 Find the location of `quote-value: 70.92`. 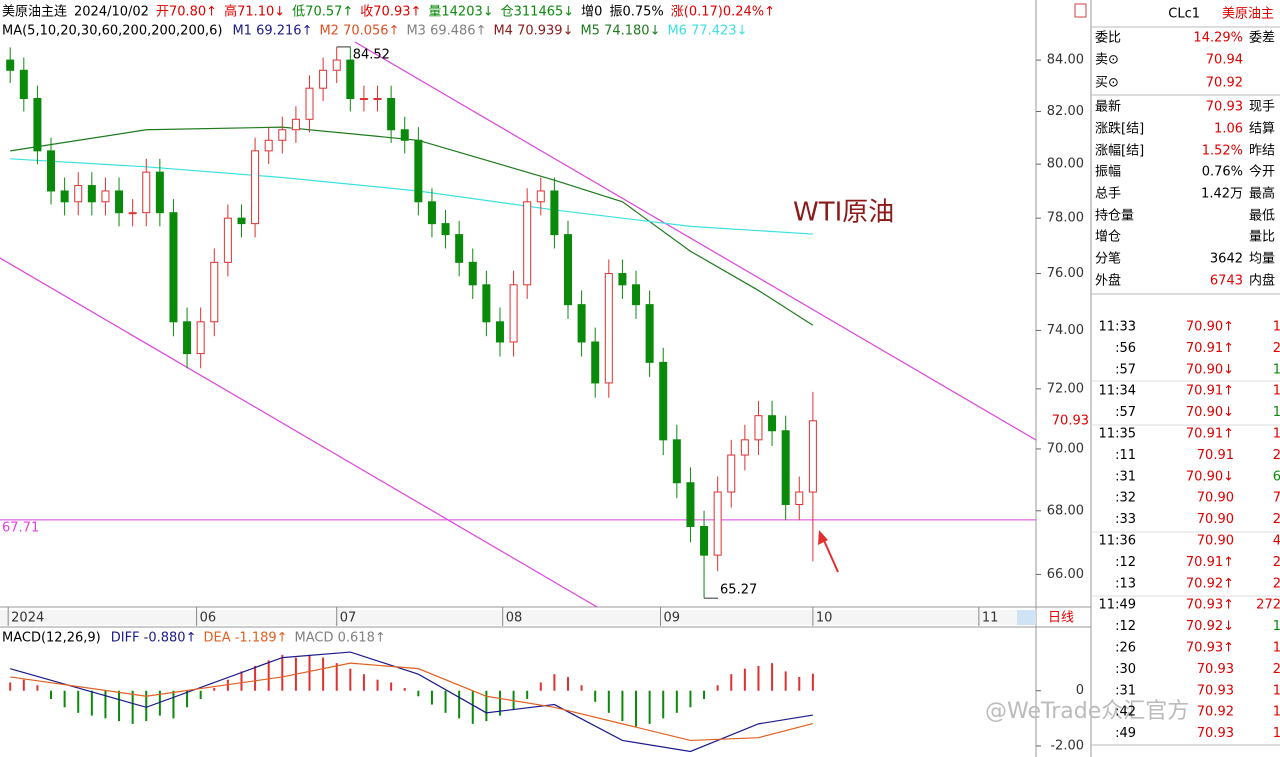

quote-value: 70.92 is located at coordinates (1224, 83).